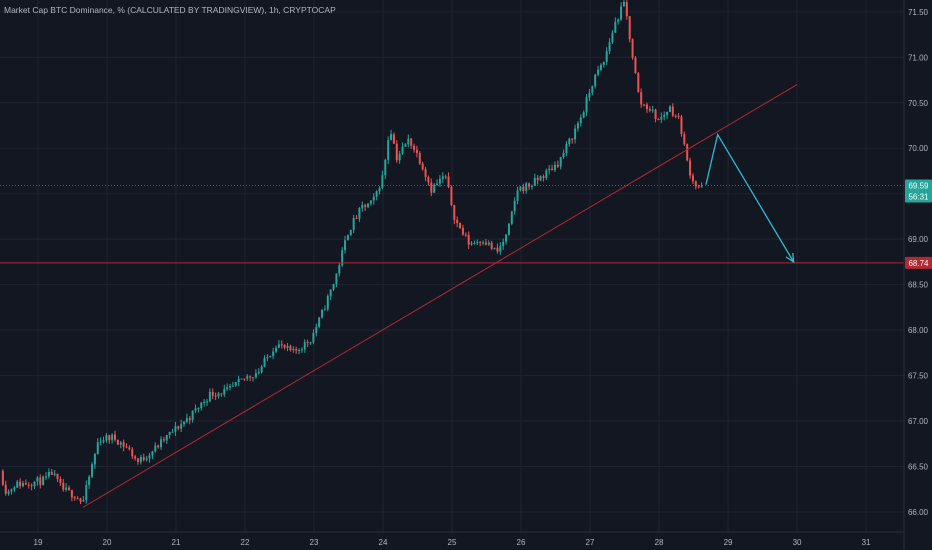  I want to click on y-tick-label: 68.00, so click(918, 330).